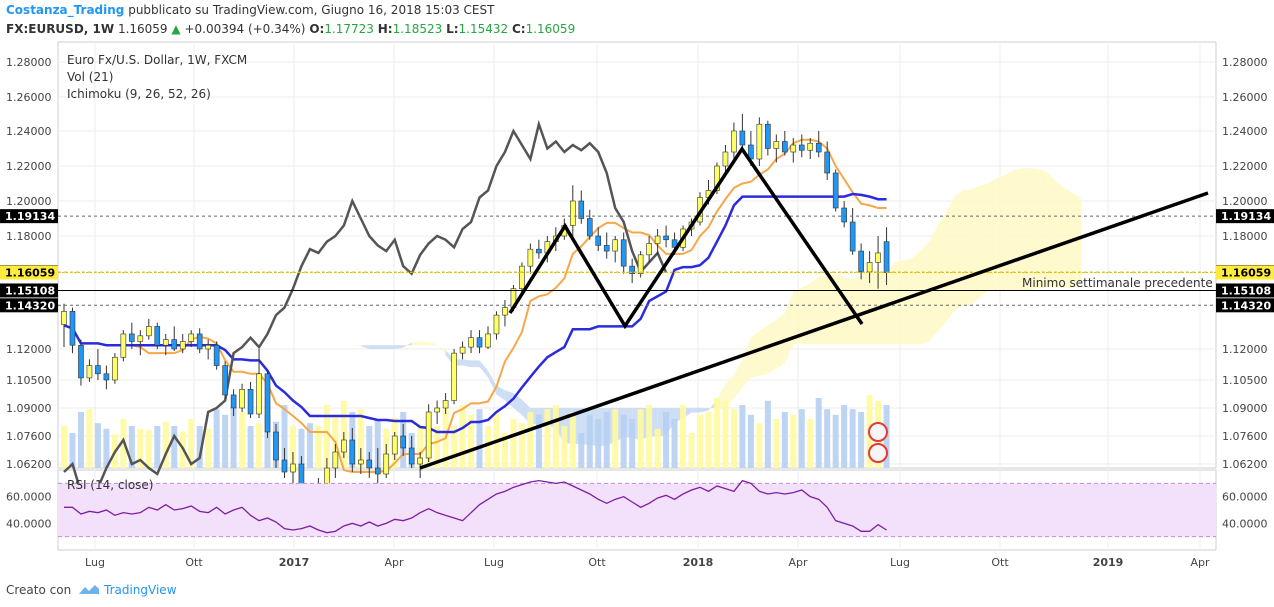 Image resolution: width=1274 pixels, height=607 pixels. What do you see at coordinates (1246, 290) in the screenshot?
I see `price-tag-label: 1.15108` at bounding box center [1246, 290].